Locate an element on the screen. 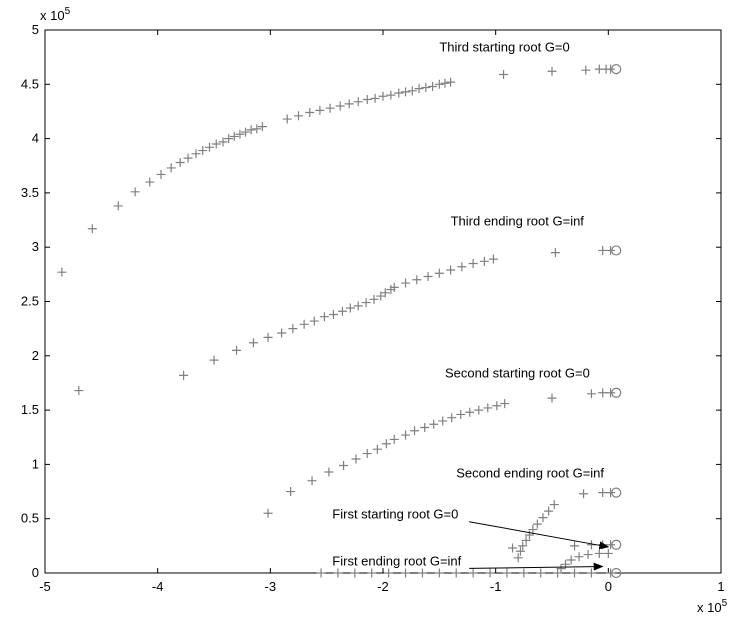 This screenshot has height=627, width=736. x-tick-label: -4 is located at coordinates (158, 586).